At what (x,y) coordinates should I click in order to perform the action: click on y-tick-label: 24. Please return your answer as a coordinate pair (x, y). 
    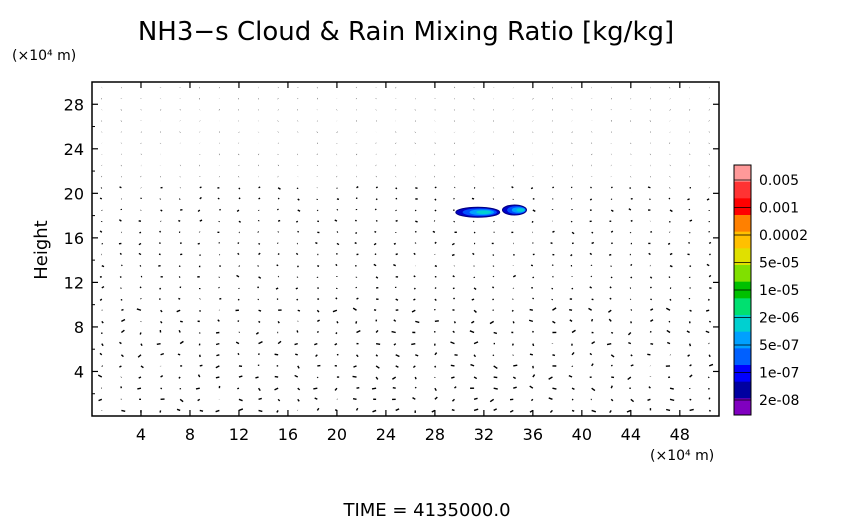
    Looking at the image, I should click on (74, 149).